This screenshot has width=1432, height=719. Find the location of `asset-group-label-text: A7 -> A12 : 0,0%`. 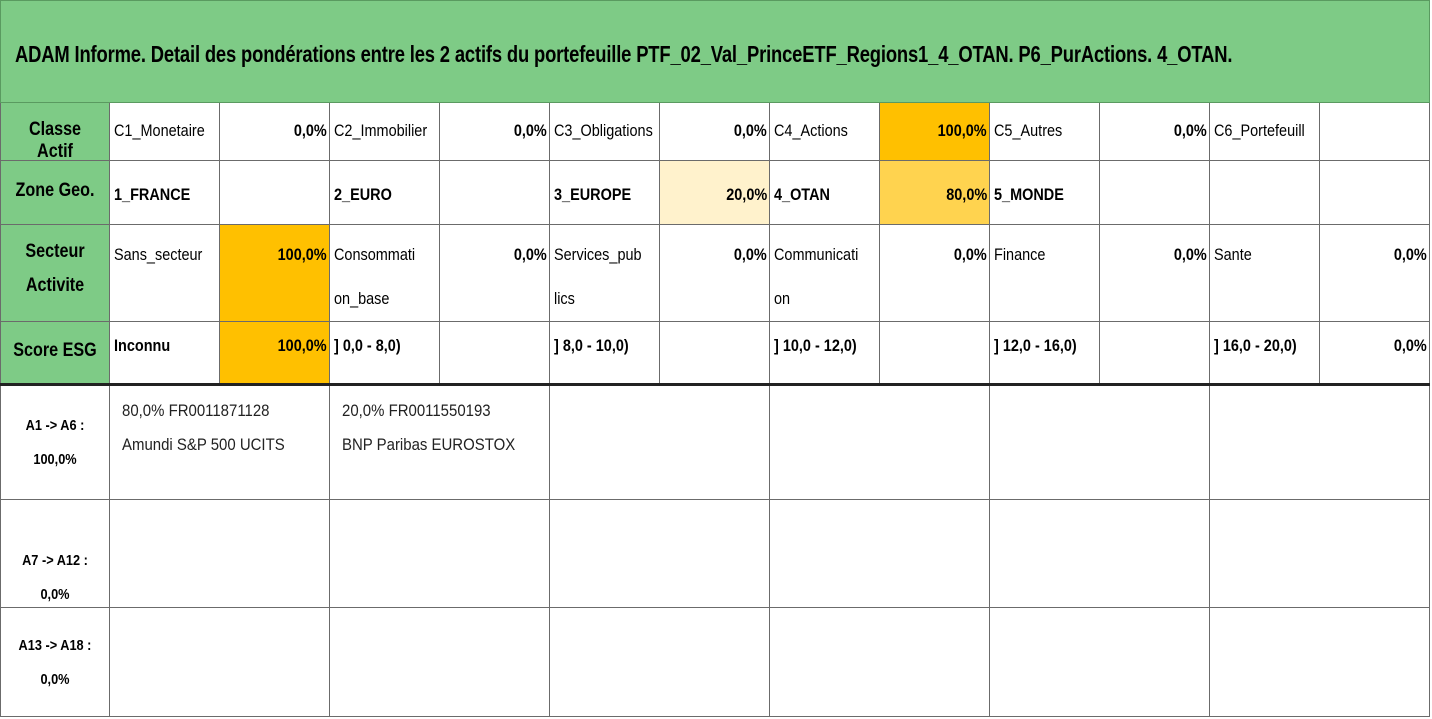

asset-group-label-text: A7 -> A12 : 0,0% is located at coordinates (55, 577).